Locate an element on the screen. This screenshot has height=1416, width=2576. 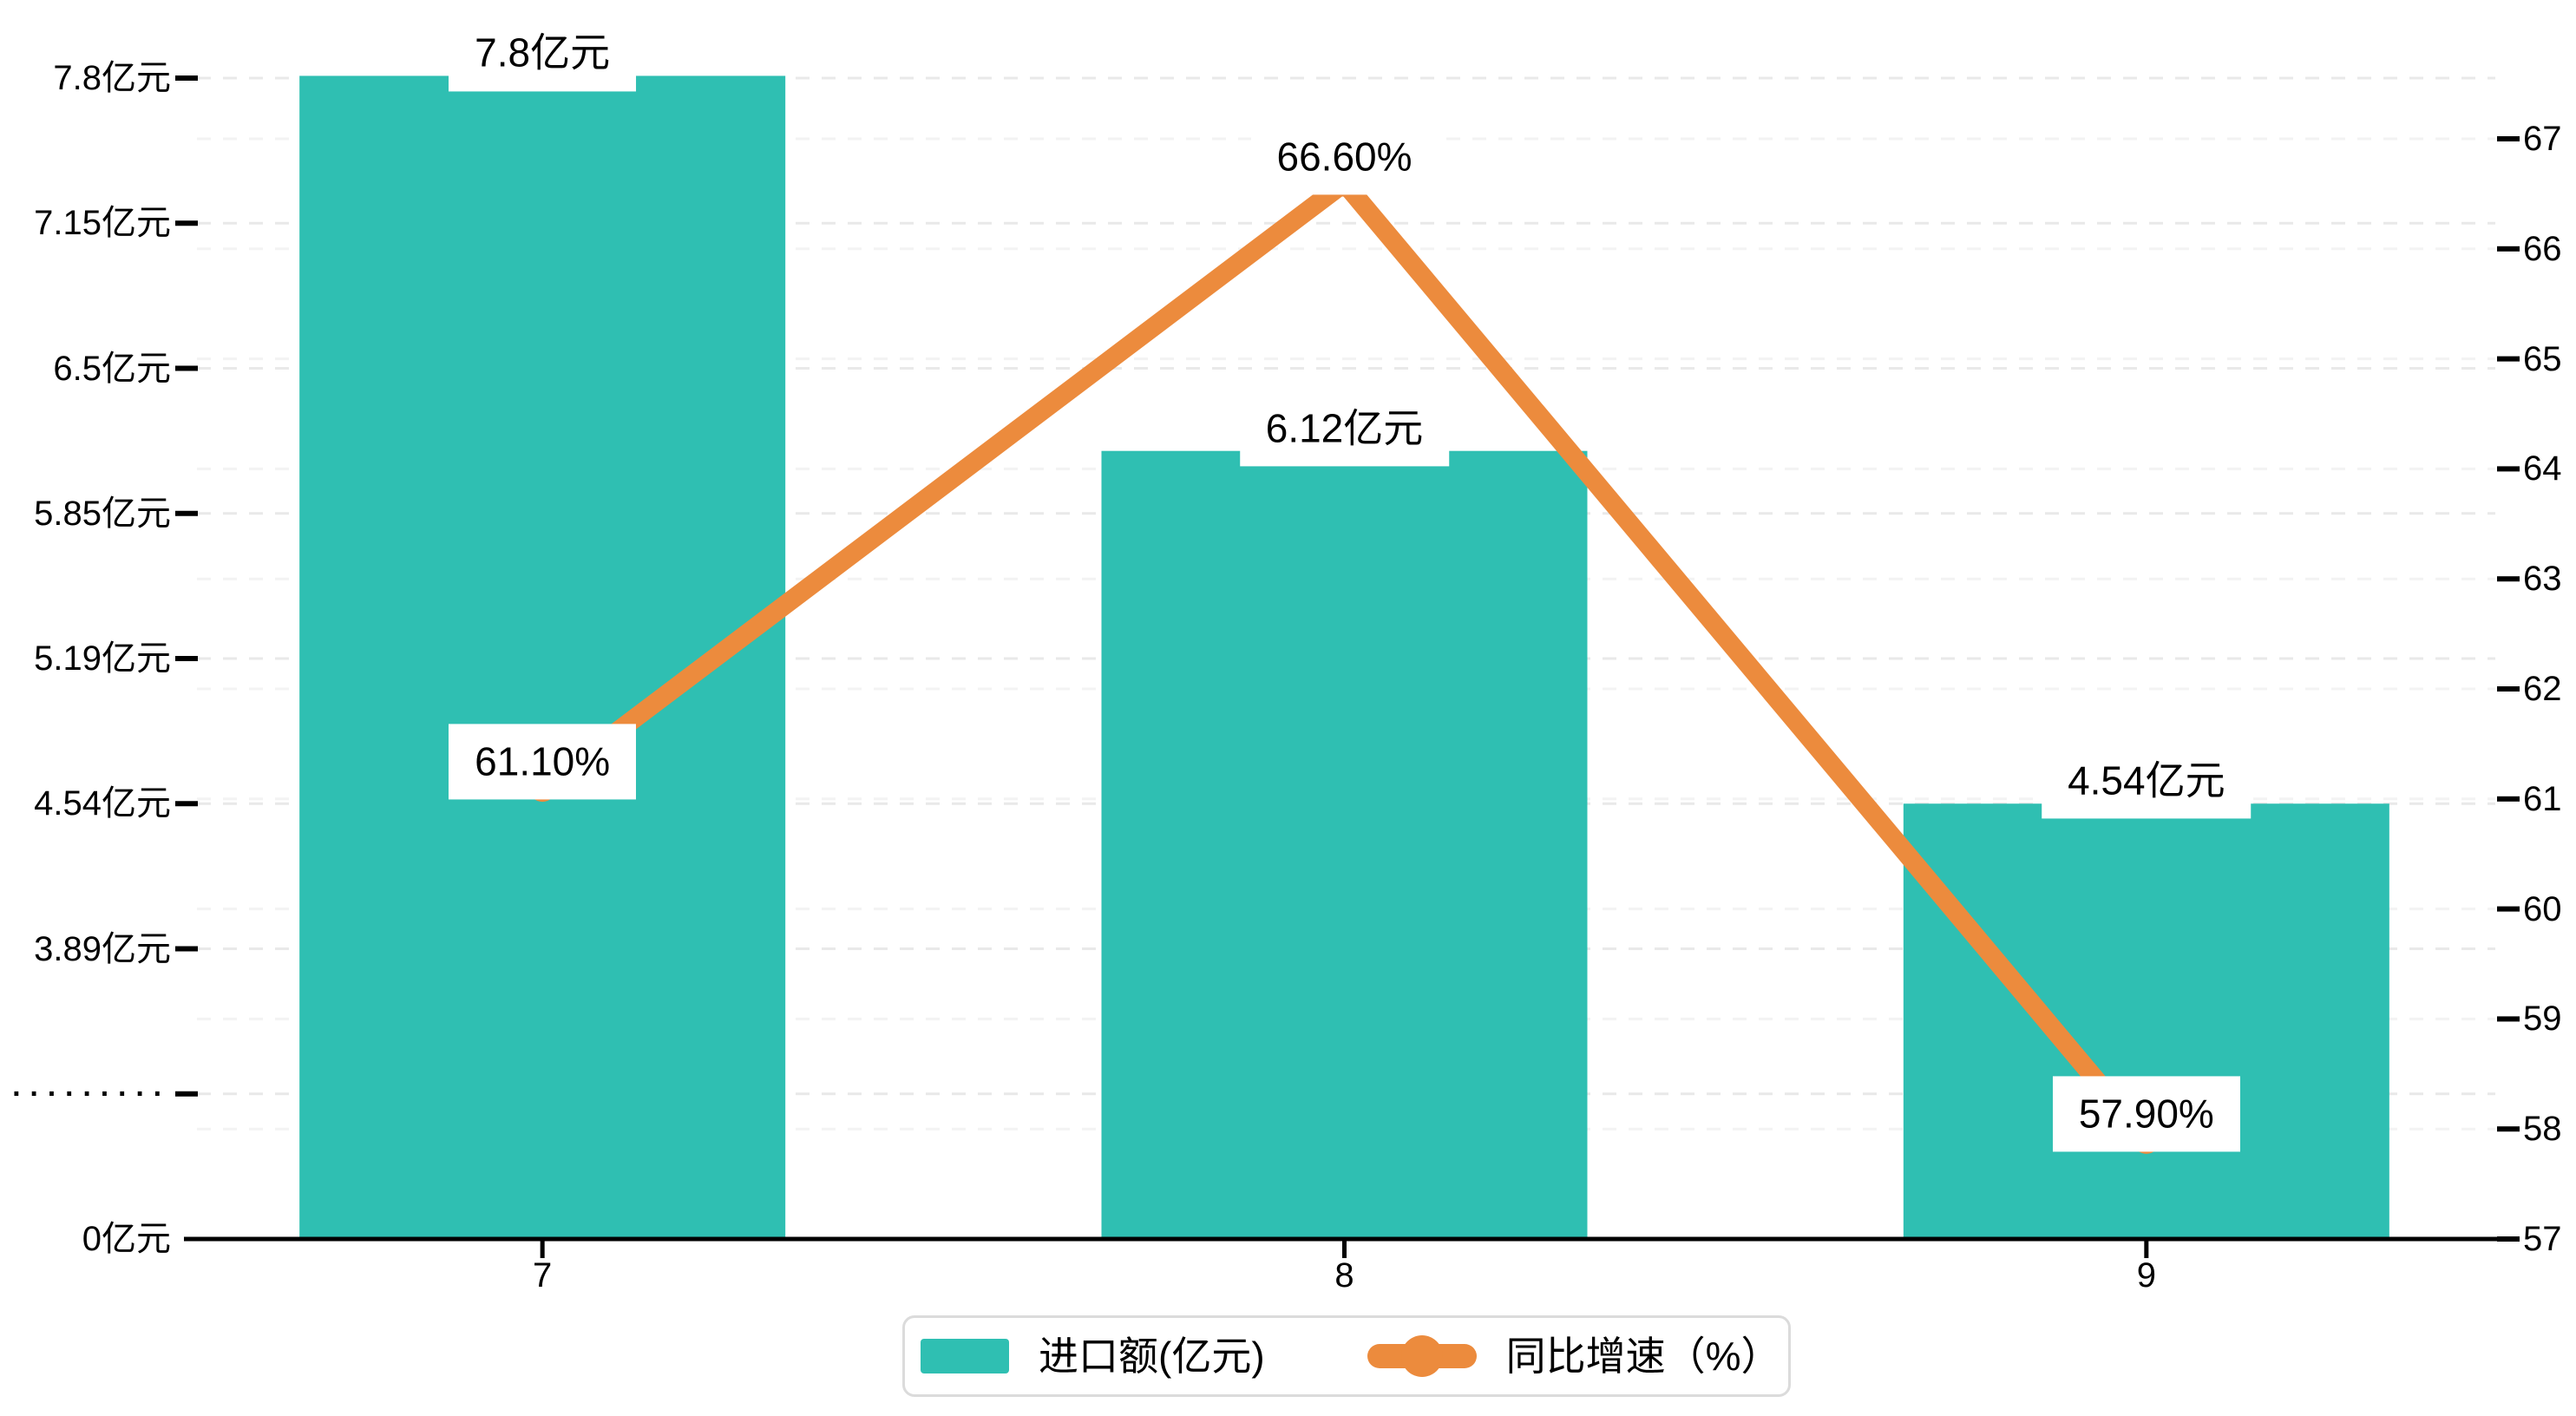
left-tick-label: 7.15亿元 is located at coordinates (102, 224).